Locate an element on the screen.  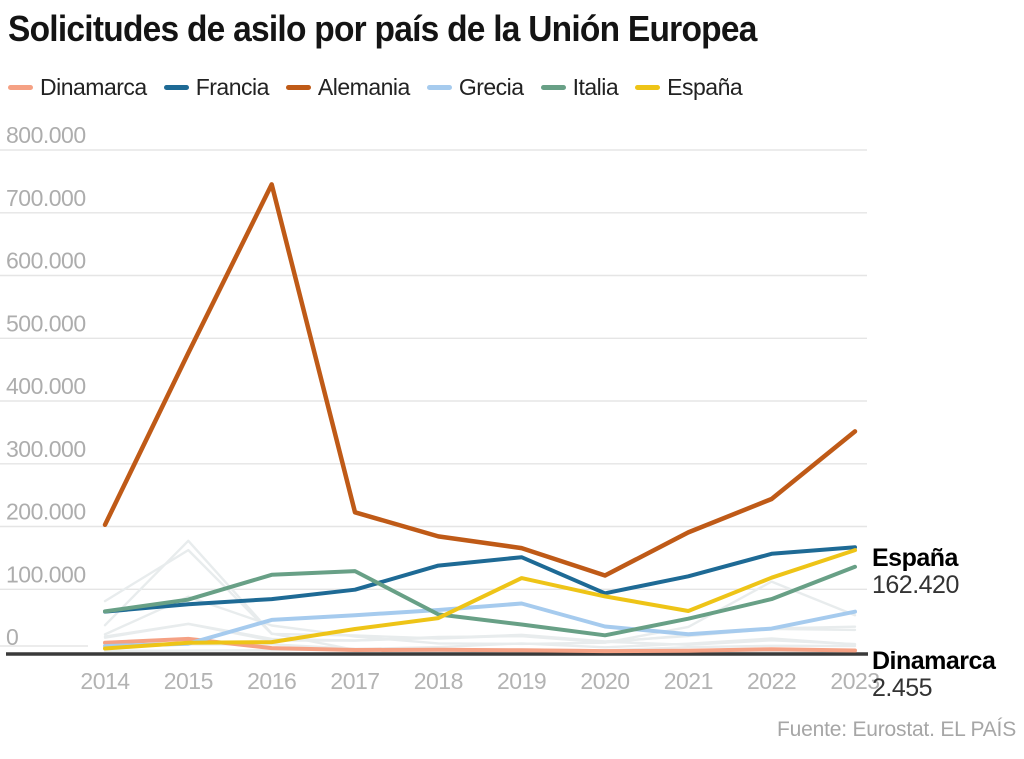
y-tick-label: 300.000 is located at coordinates (46, 449).